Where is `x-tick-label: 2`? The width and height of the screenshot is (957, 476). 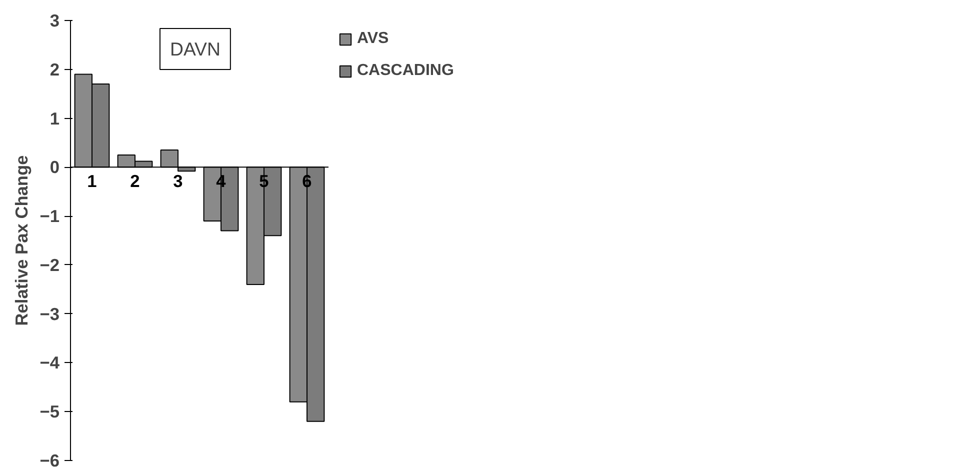 x-tick-label: 2 is located at coordinates (135, 181).